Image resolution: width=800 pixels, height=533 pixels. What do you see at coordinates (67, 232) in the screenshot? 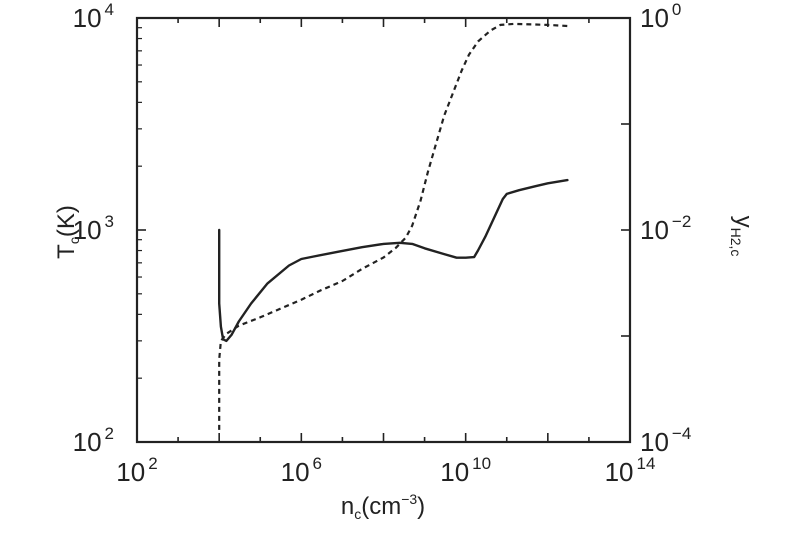
I see `y-axis-left-label: Tc(K)` at bounding box center [67, 232].